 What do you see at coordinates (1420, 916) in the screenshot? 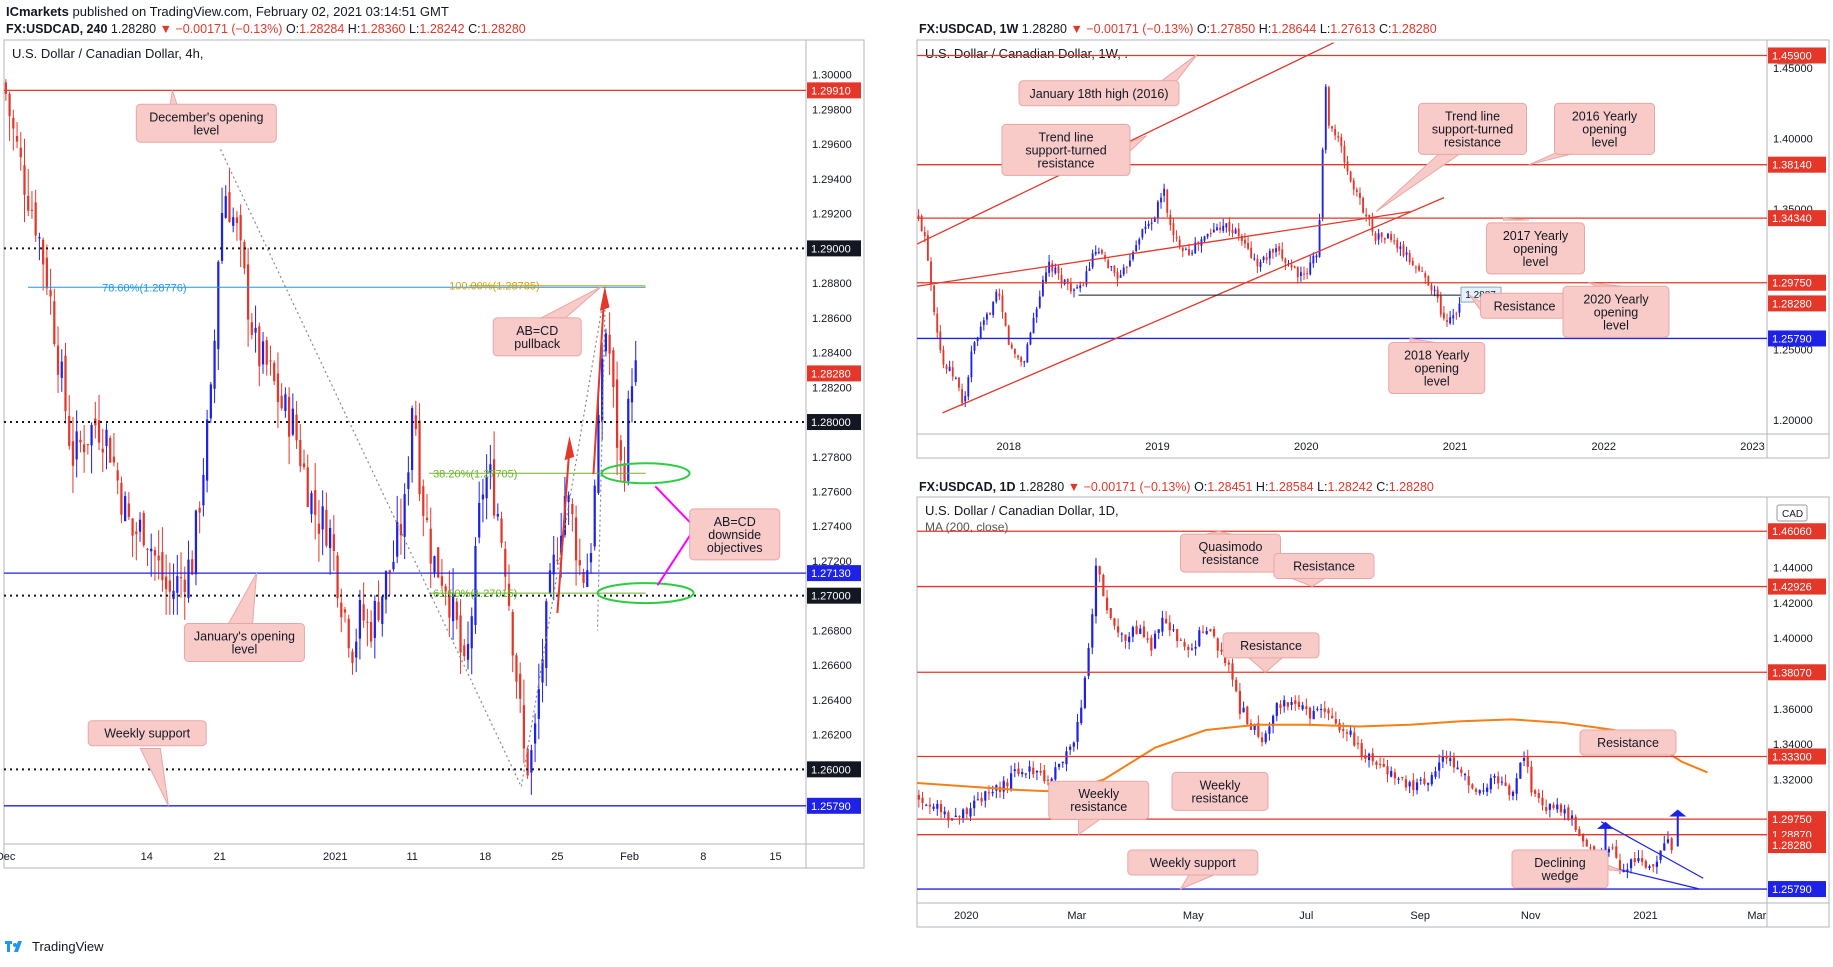
I see `daily-x-tick: Sep` at bounding box center [1420, 916].